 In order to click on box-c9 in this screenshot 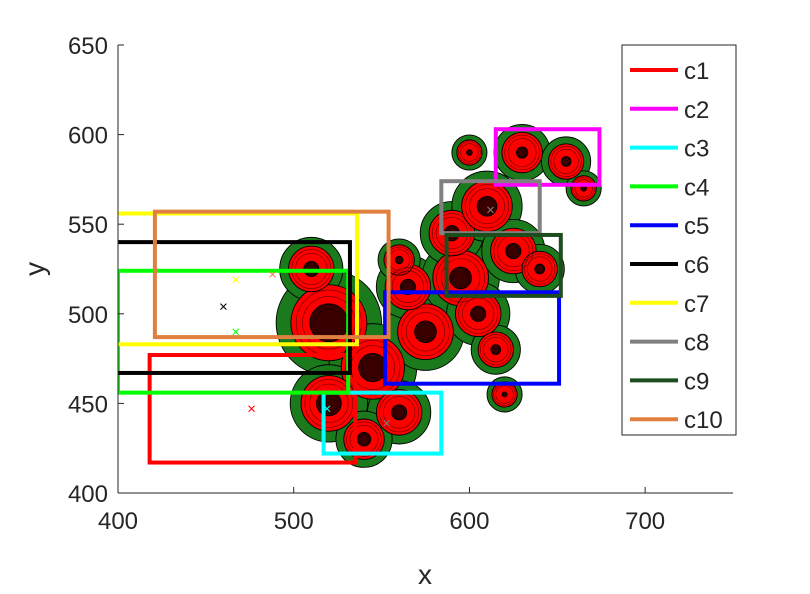, I will do `click(503, 265)`.